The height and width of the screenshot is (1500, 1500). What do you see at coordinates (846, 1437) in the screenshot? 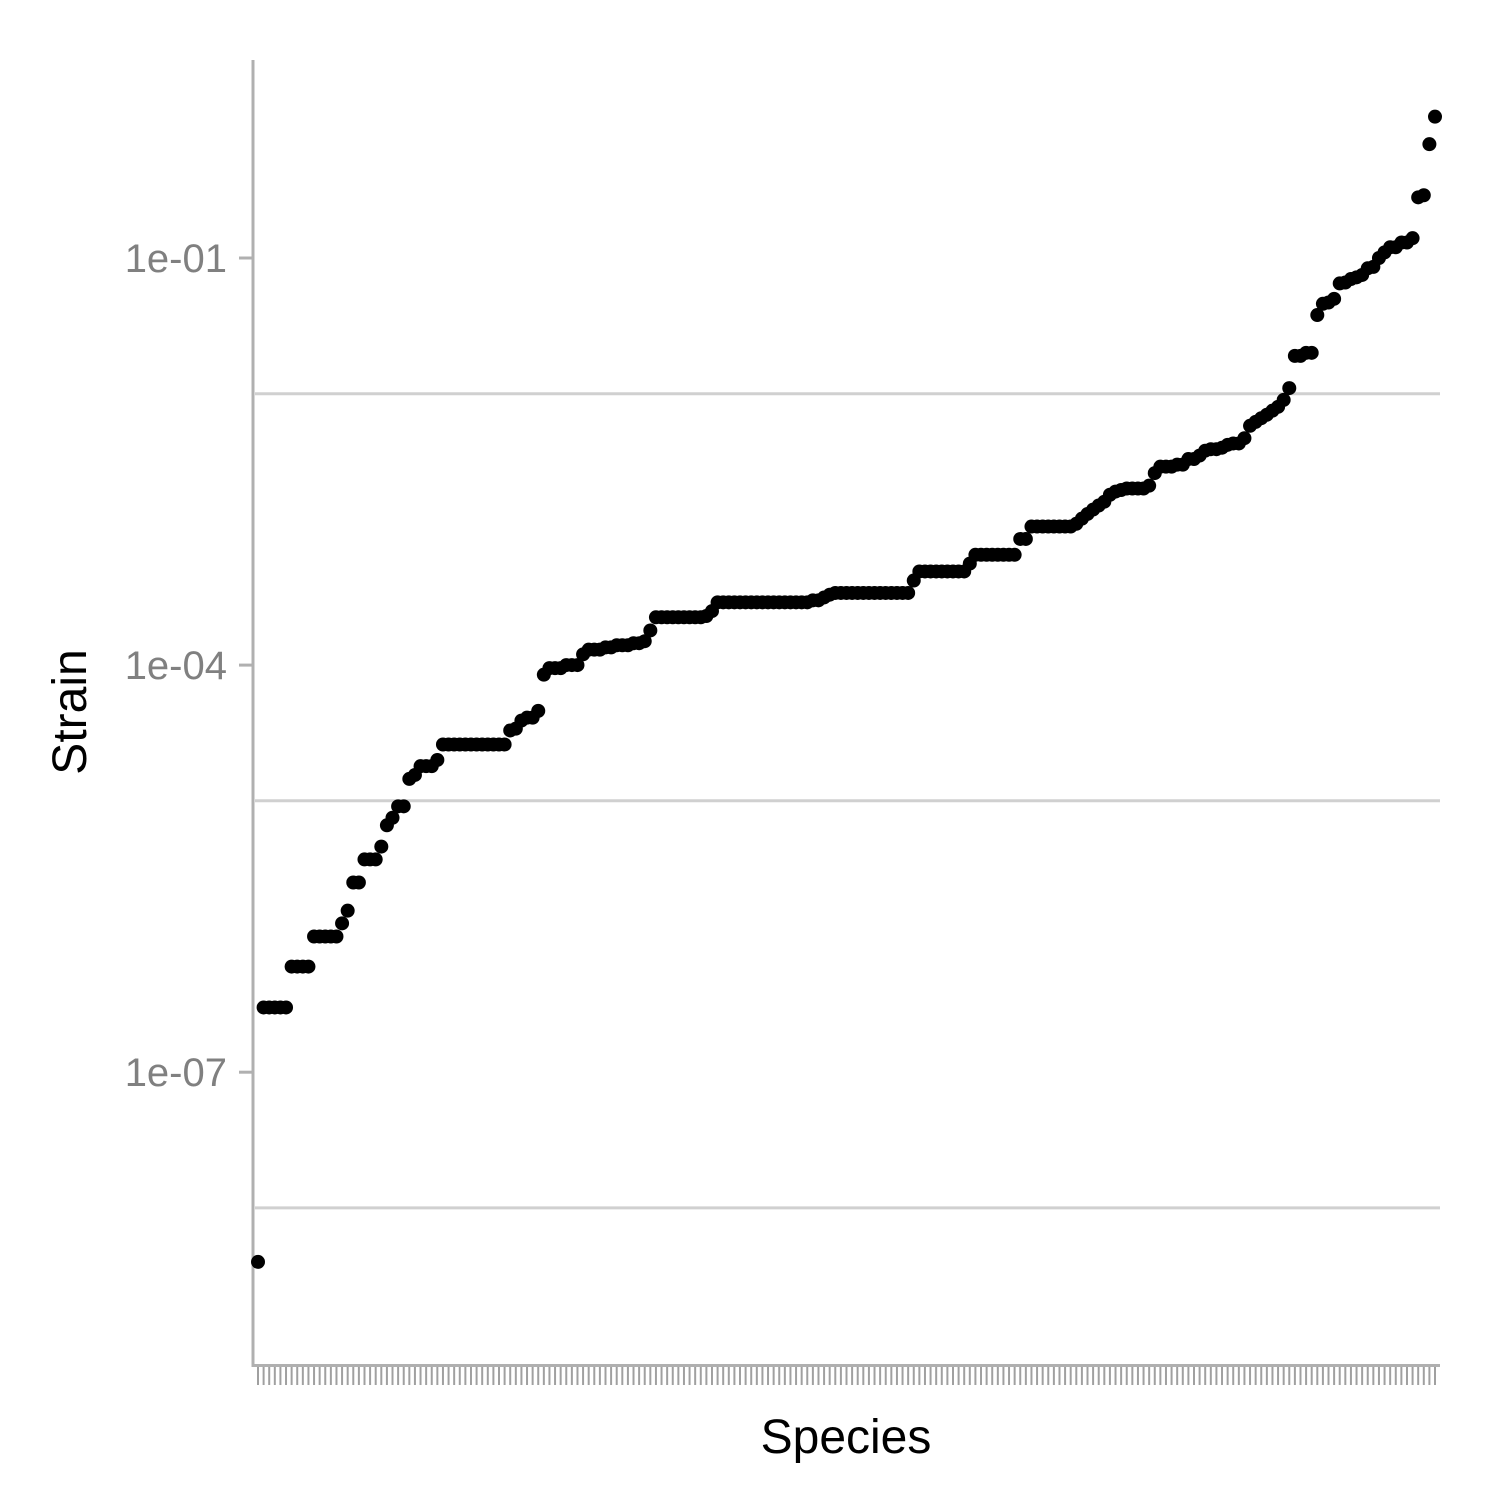
I see `x-axis-title: Species` at bounding box center [846, 1437].